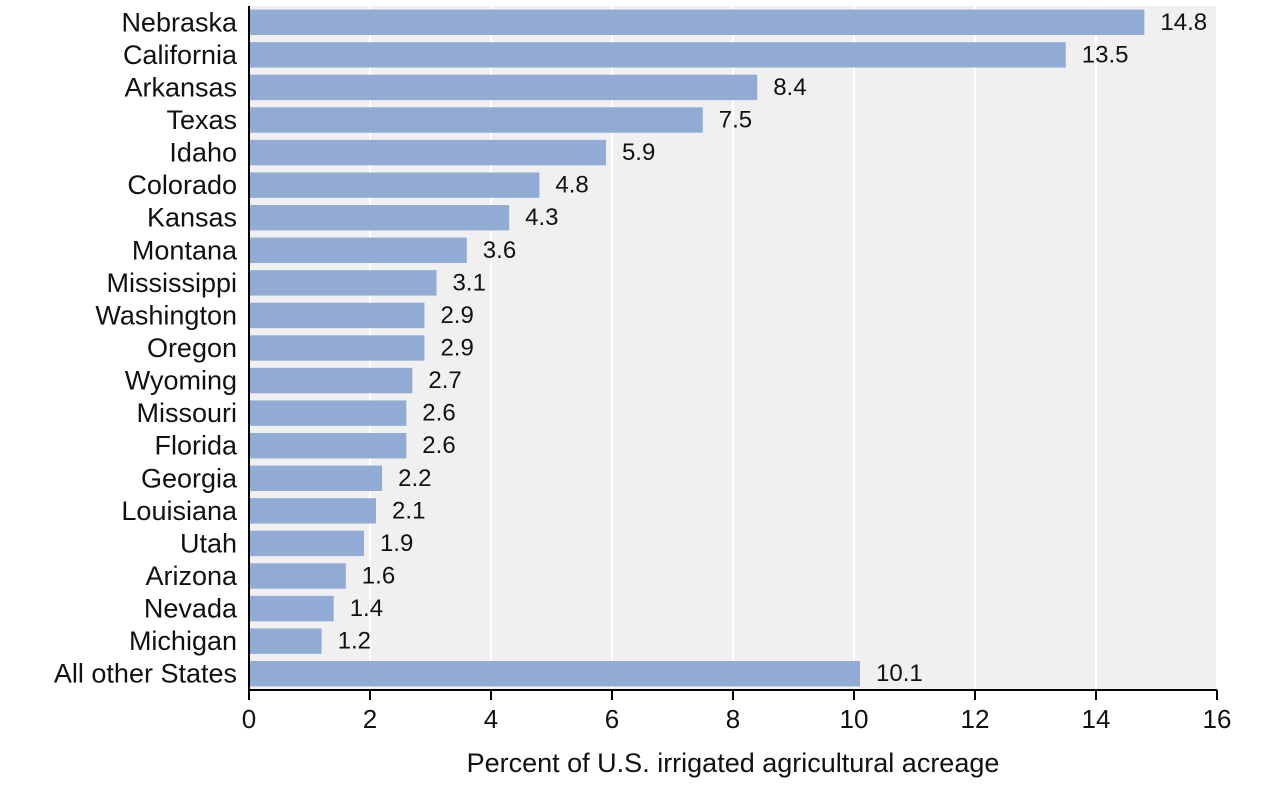  Describe the element at coordinates (366, 608) in the screenshot. I see `data-label: 1.4` at that location.